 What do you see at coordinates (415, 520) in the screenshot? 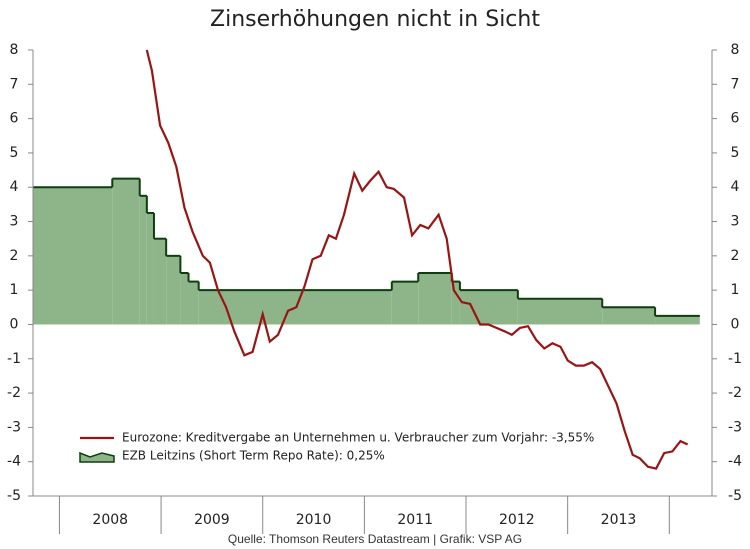
I see `x-tick-label: 2011` at bounding box center [415, 520].